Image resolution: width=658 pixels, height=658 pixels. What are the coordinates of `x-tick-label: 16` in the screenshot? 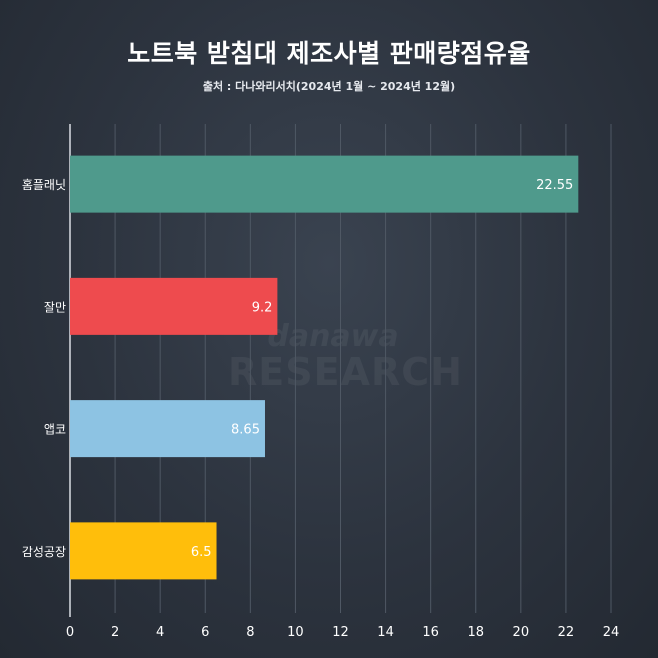 It's located at (430, 632).